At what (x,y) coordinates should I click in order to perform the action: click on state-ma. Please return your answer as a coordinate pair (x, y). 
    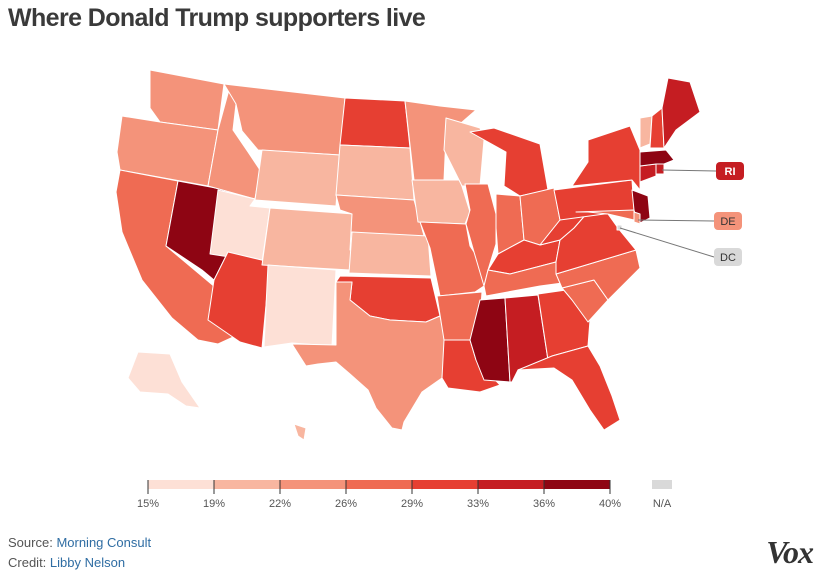
    Looking at the image, I should click on (657, 158).